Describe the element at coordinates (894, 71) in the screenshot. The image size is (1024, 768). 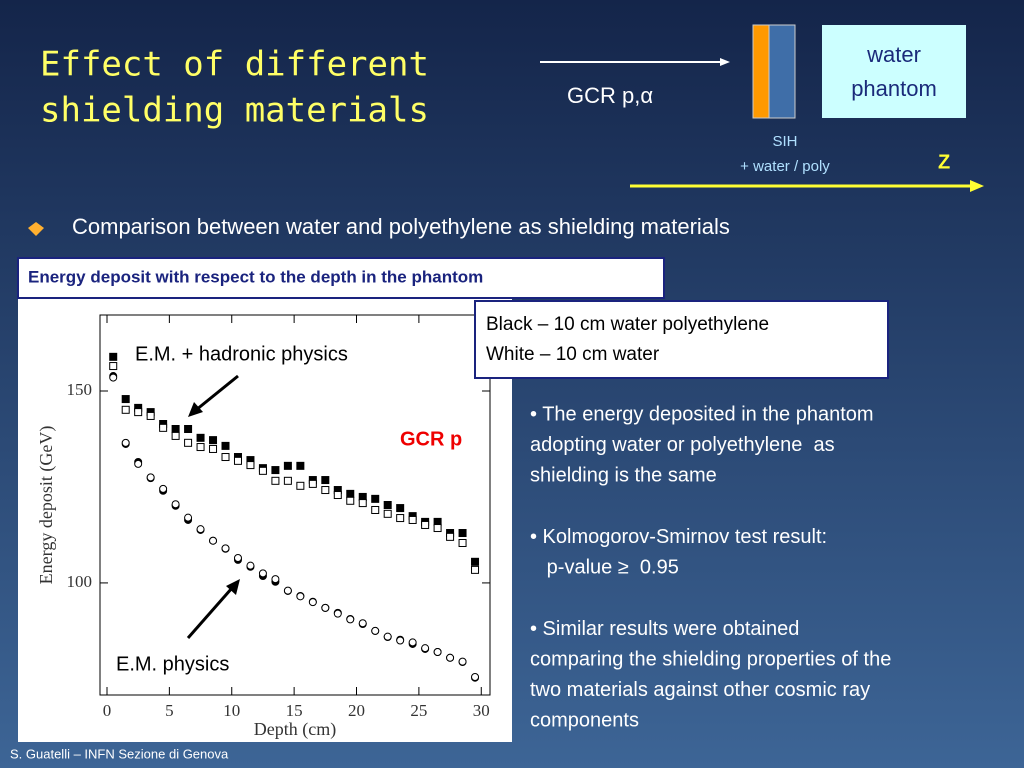
I see `phantom-box` at that location.